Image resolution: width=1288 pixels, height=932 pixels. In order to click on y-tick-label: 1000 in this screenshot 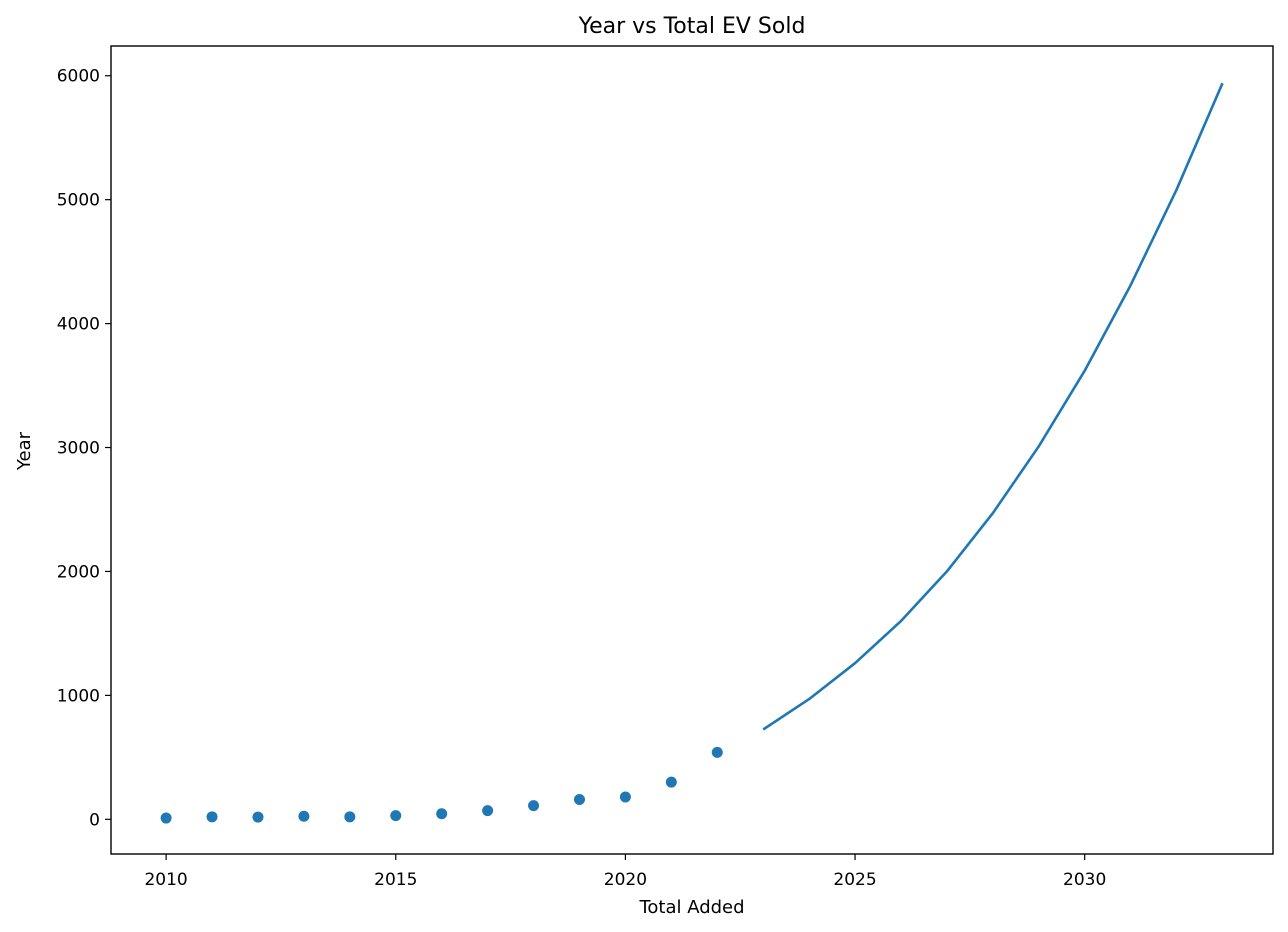, I will do `click(78, 696)`.